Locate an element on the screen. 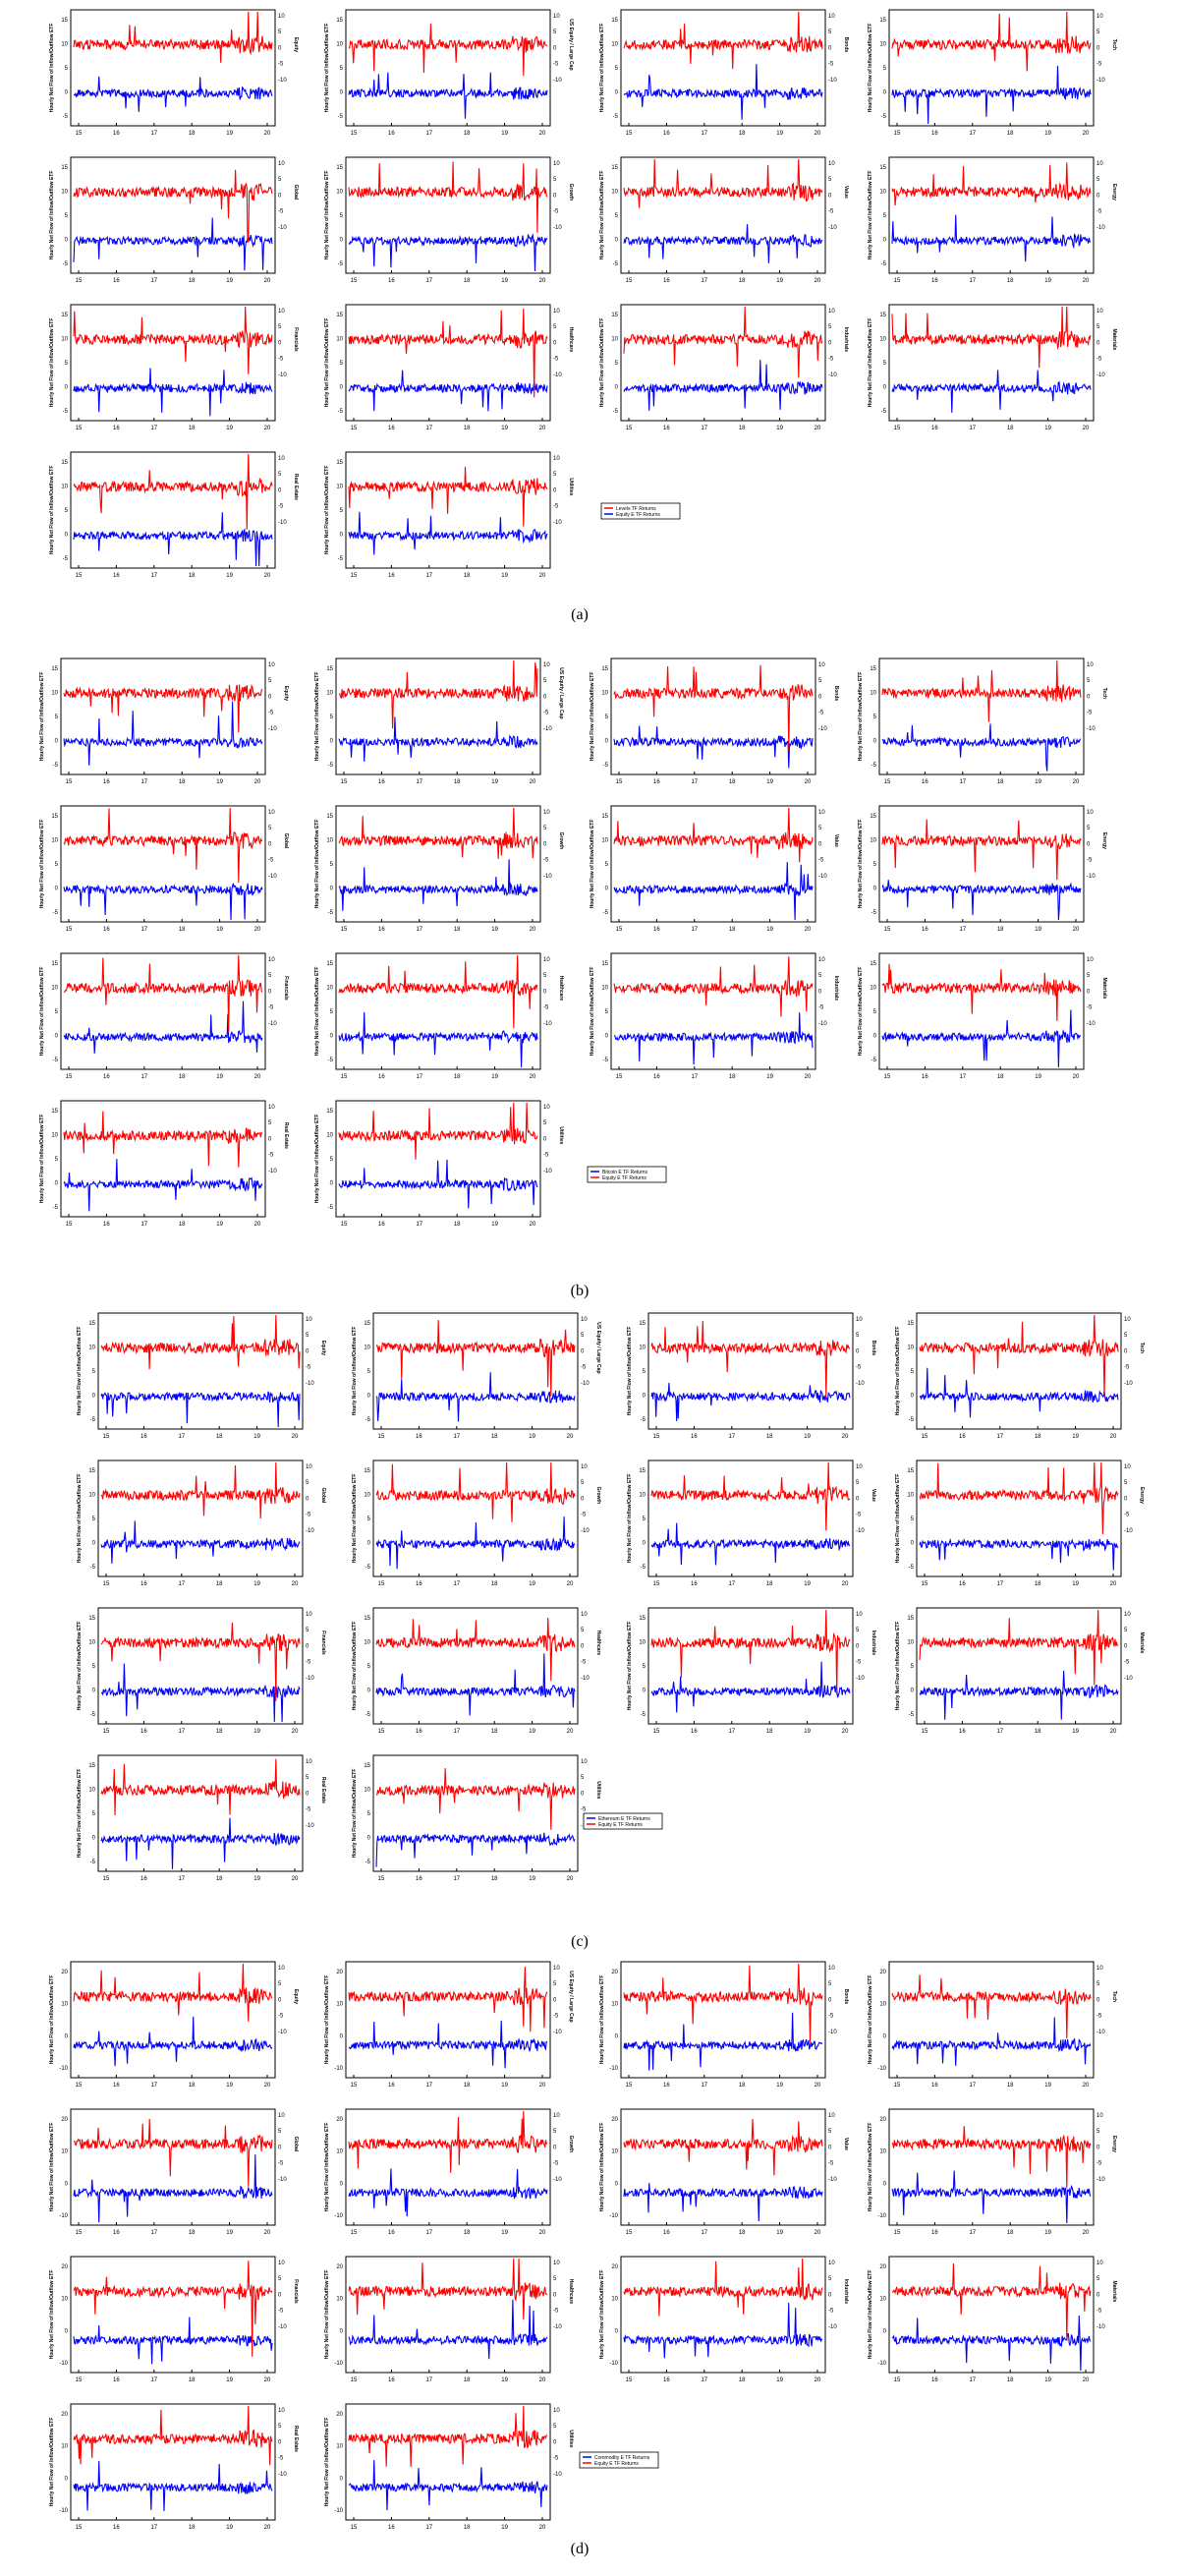 The width and height of the screenshot is (1180, 2576). right-axis-label: Financials is located at coordinates (296, 339).